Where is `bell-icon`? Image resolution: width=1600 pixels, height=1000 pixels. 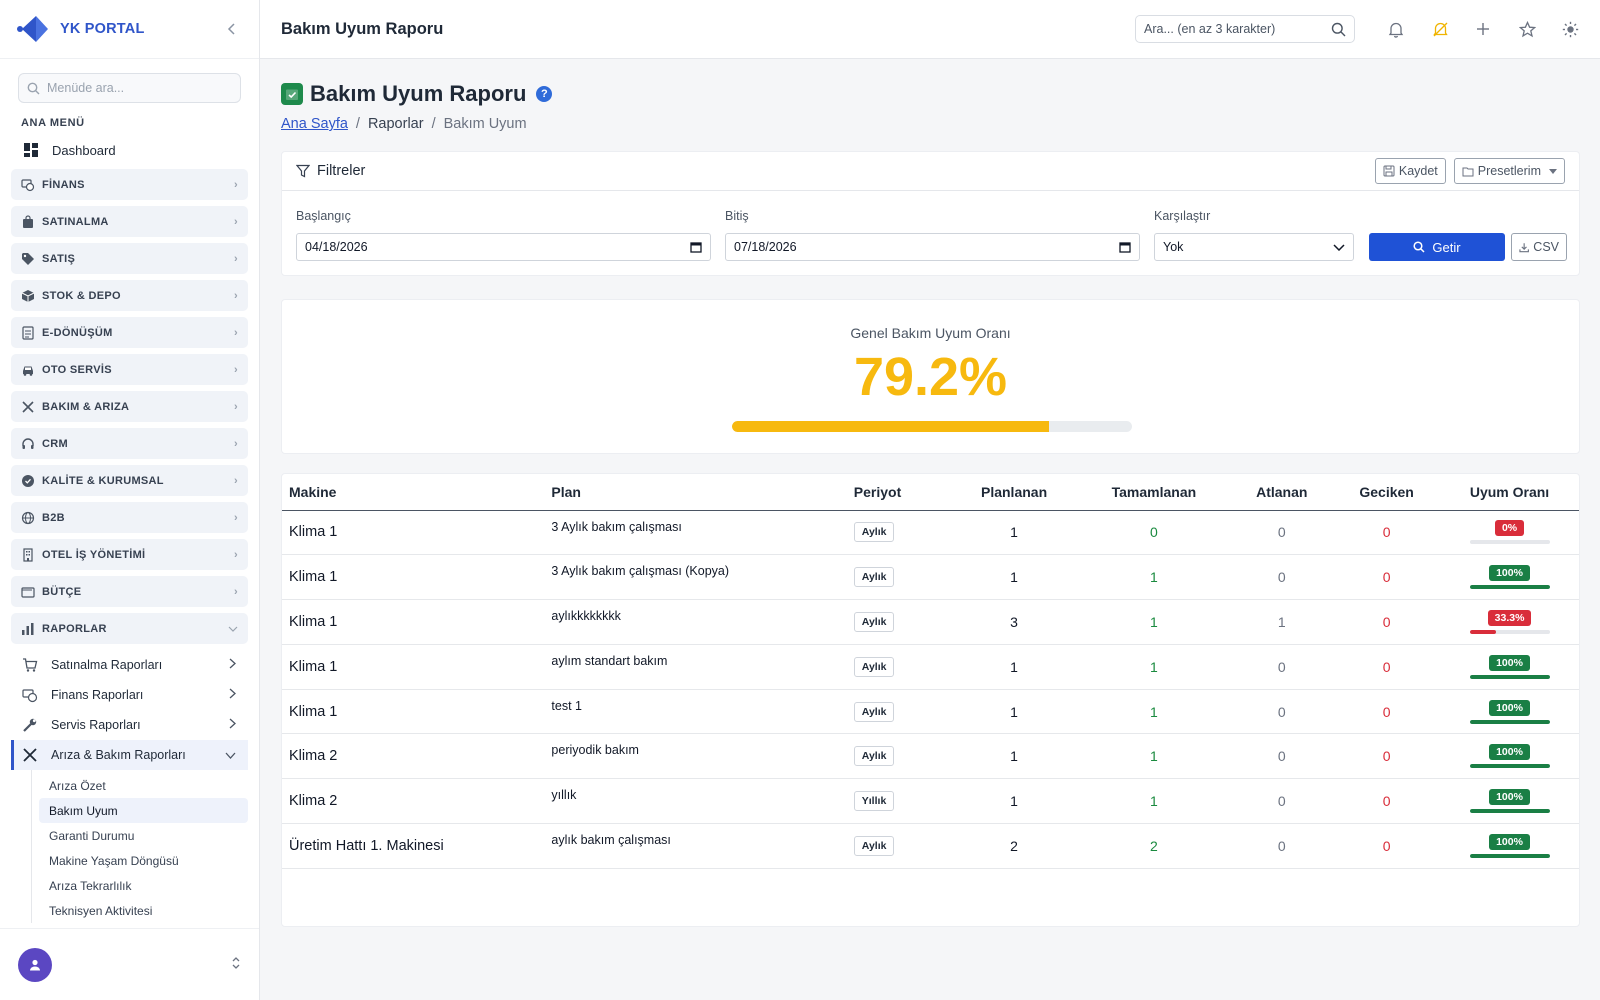 bell-icon is located at coordinates (1396, 29).